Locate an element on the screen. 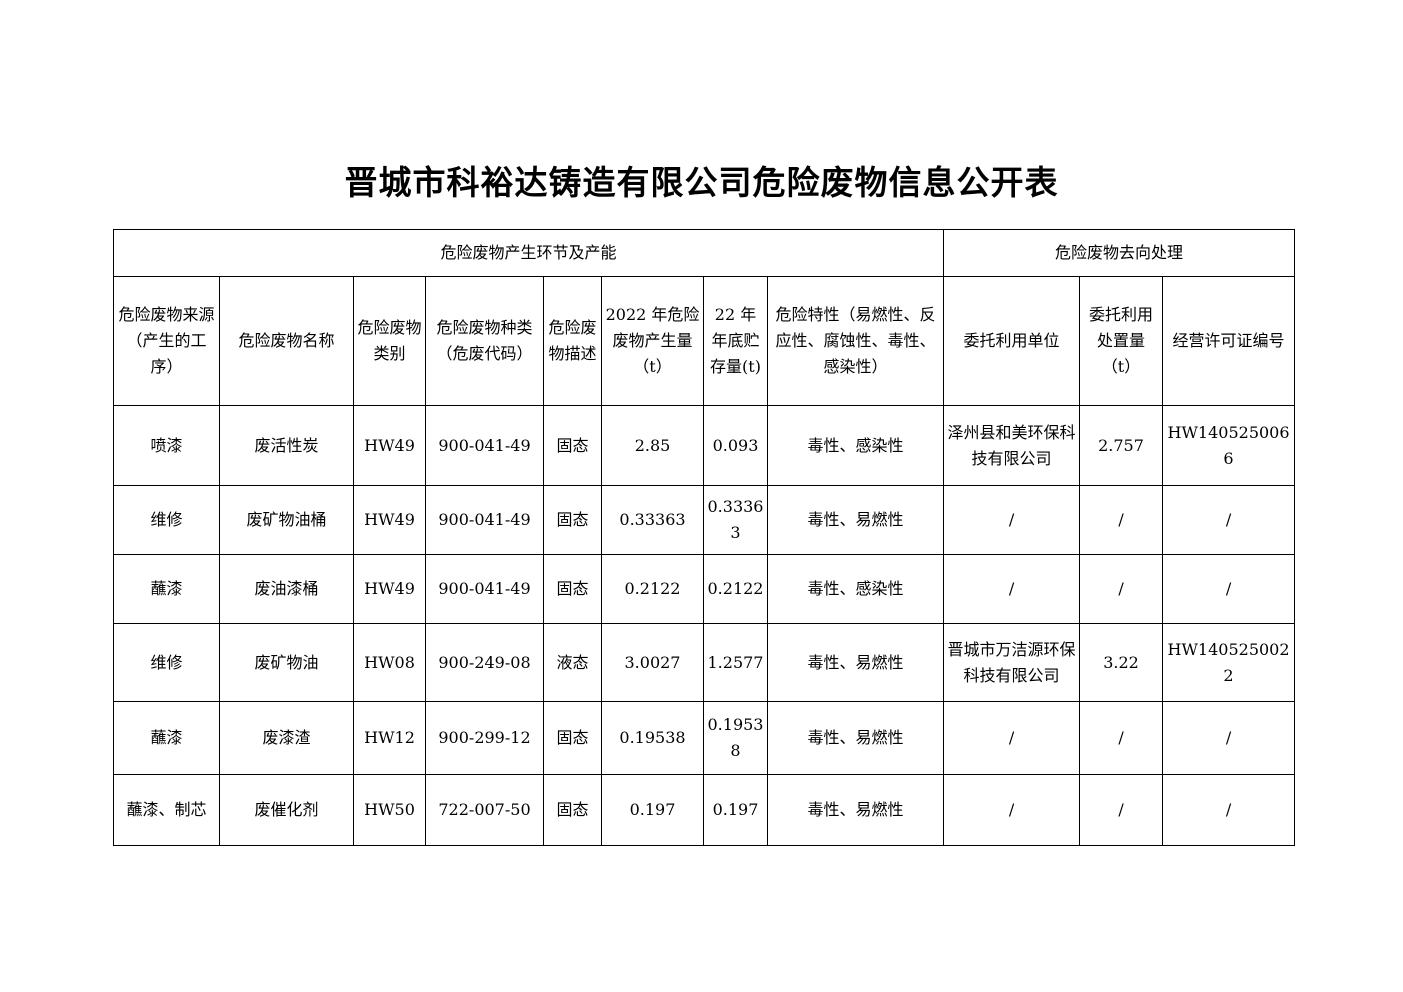 This screenshot has width=1403, height=992. cell-produced-2022: 0.33363 is located at coordinates (652, 520).